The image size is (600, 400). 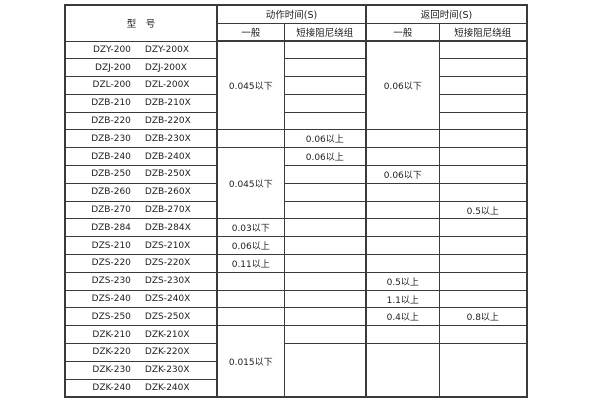 I want to click on table-row: DZB-210 DZB-210X, so click(x=296, y=103).